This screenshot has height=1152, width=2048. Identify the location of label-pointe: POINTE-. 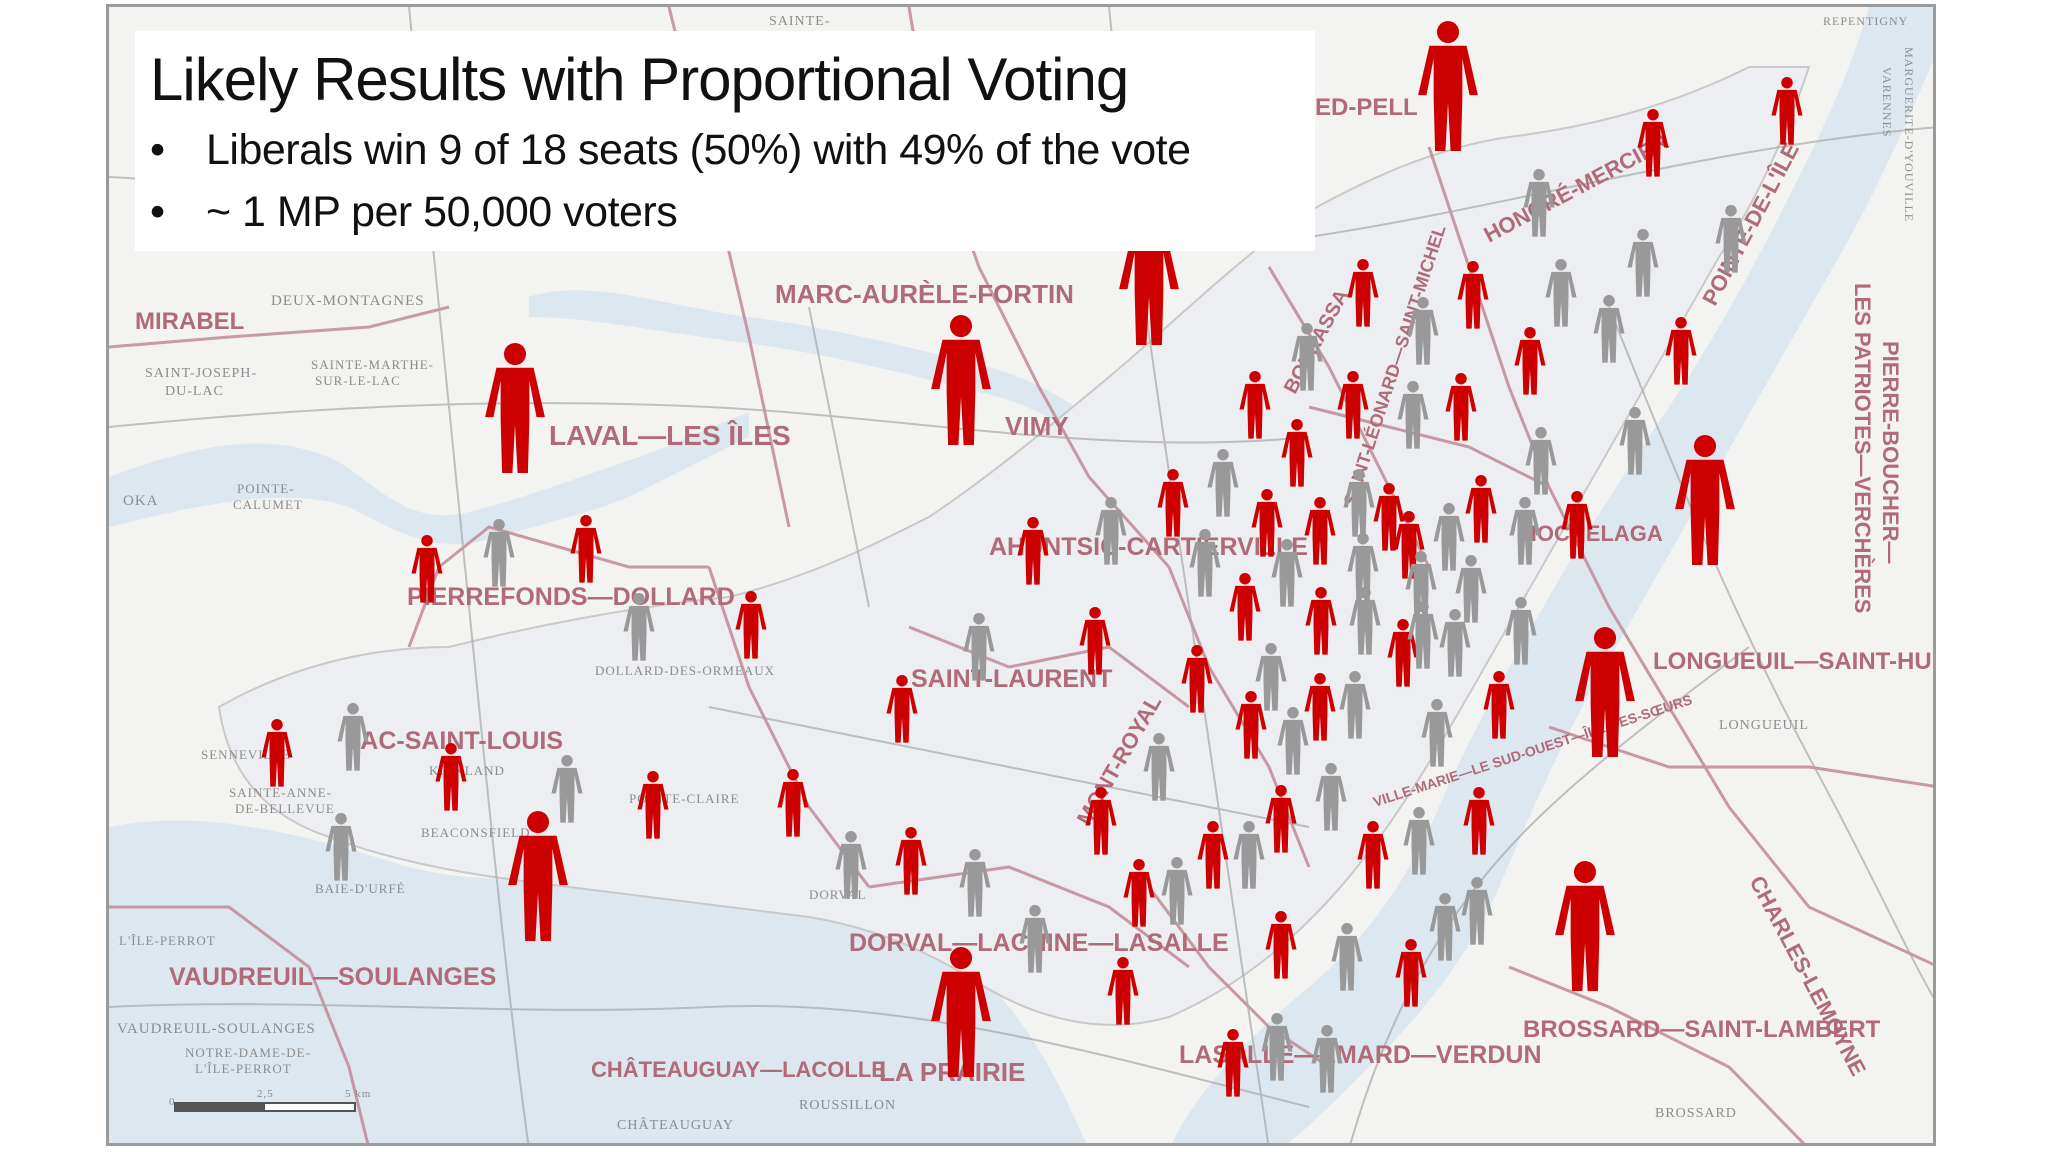
(266, 488).